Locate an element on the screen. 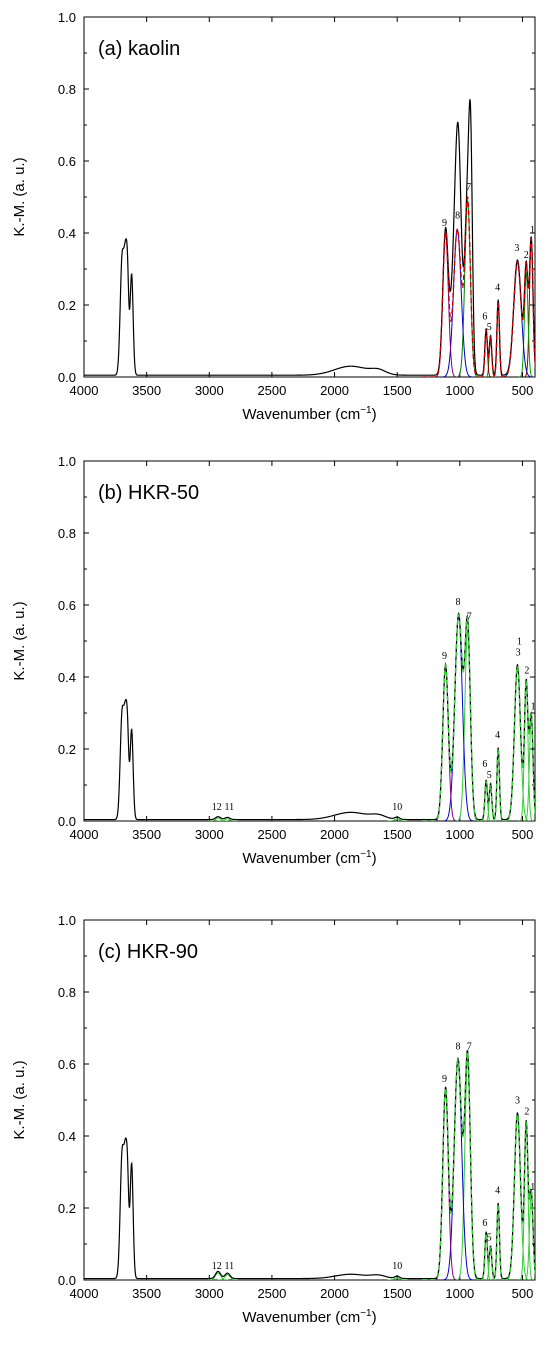  x-tick-label: 1500 is located at coordinates (397, 390).